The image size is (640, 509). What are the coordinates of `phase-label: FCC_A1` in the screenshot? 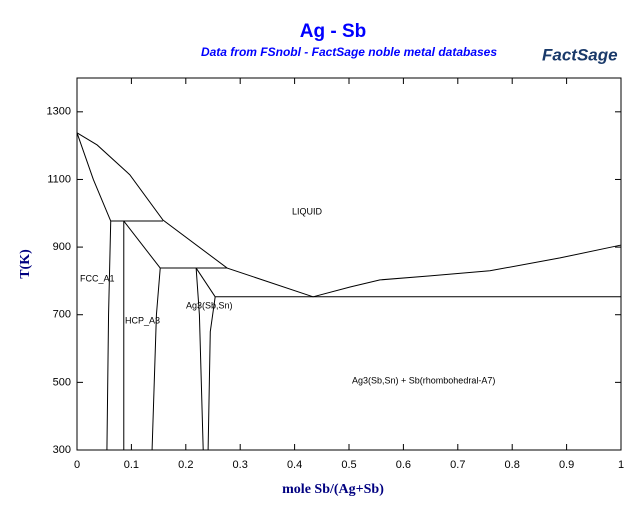 It's located at (97, 278).